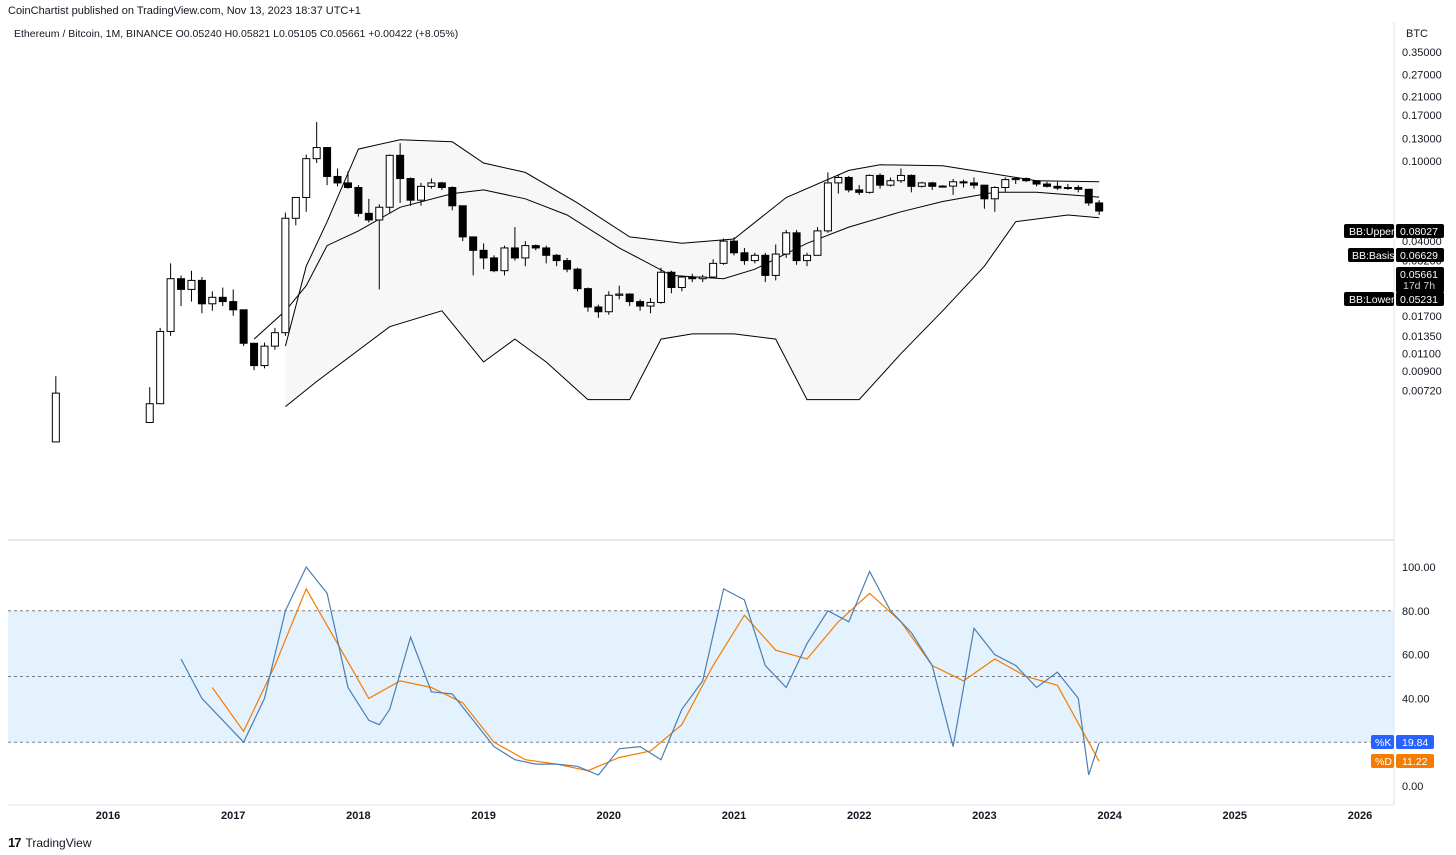 Image resolution: width=1456 pixels, height=855 pixels. What do you see at coordinates (1419, 300) in the screenshot?
I see `bb-lower-tag-value: 0.05231` at bounding box center [1419, 300].